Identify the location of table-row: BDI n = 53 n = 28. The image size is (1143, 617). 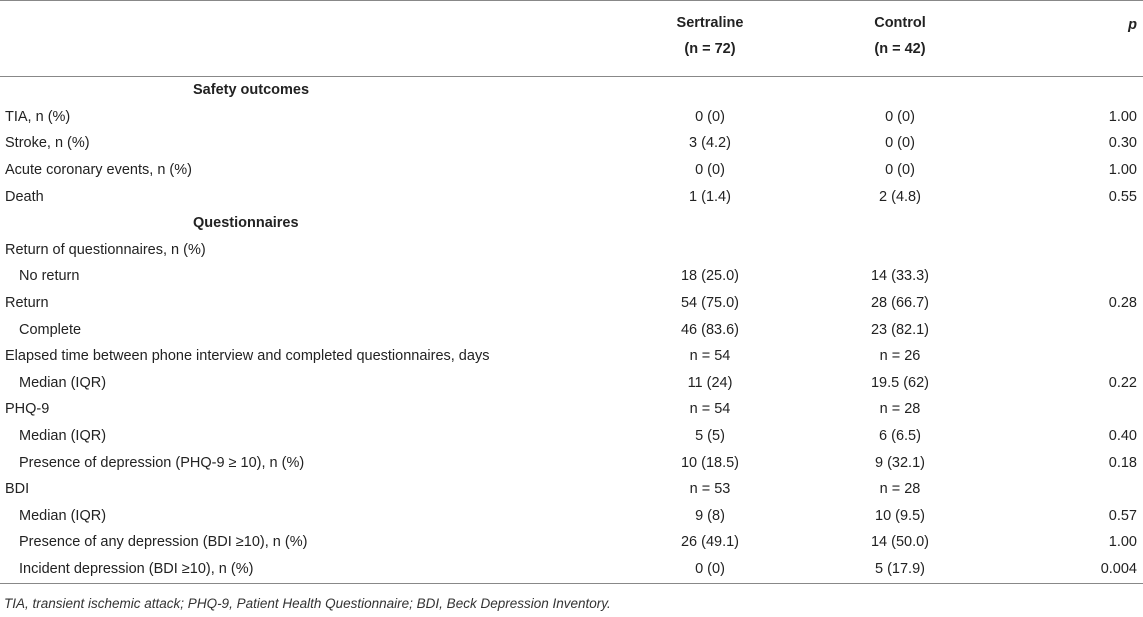
(571, 489).